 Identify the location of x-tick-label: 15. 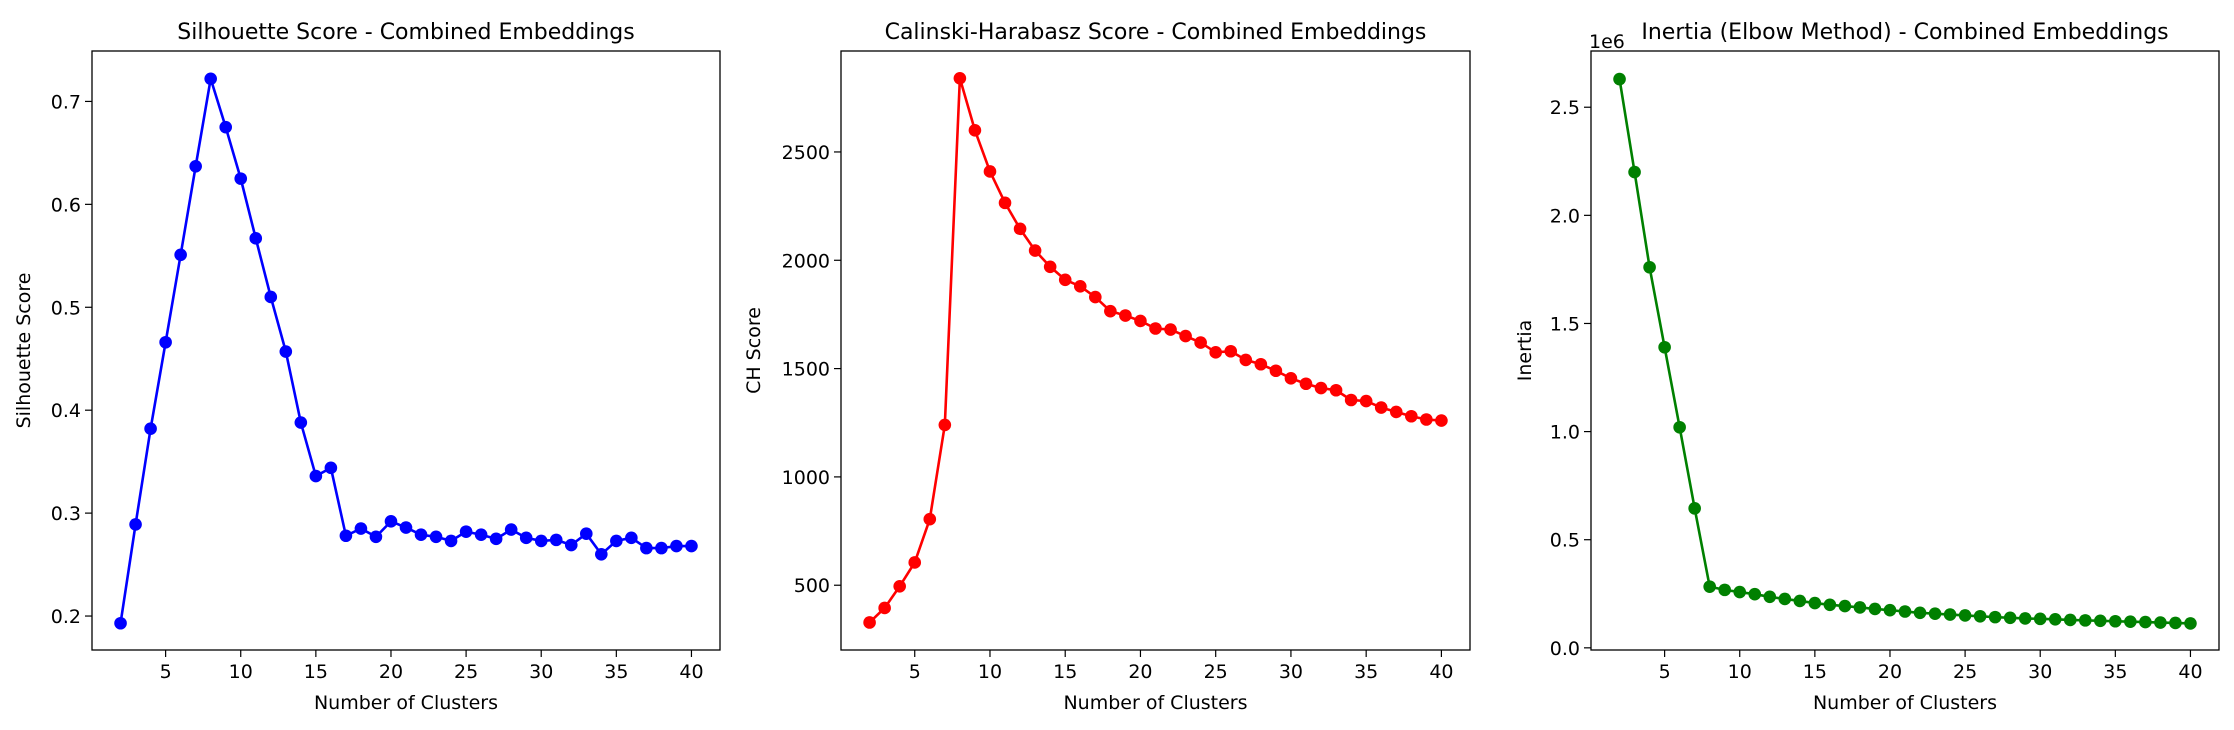
(1815, 672).